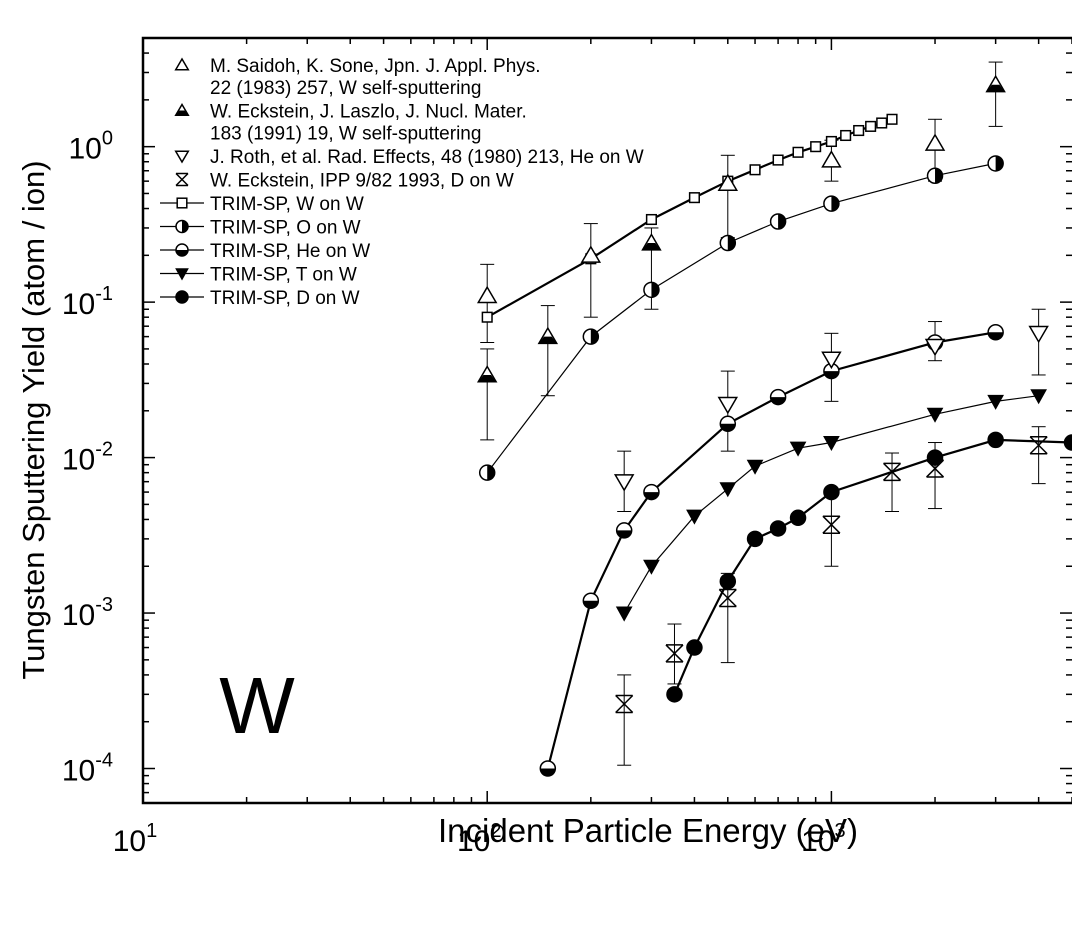  Describe the element at coordinates (285, 228) in the screenshot. I see `legend-label: TRIM-SP, O on W` at that location.